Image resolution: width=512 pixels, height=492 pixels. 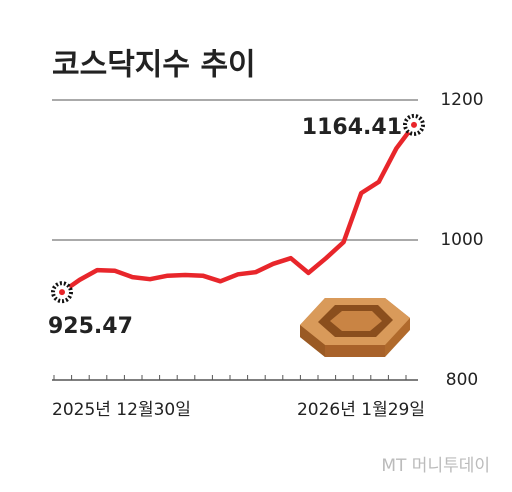 I want to click on y-tick-label: 800, so click(x=462, y=380).